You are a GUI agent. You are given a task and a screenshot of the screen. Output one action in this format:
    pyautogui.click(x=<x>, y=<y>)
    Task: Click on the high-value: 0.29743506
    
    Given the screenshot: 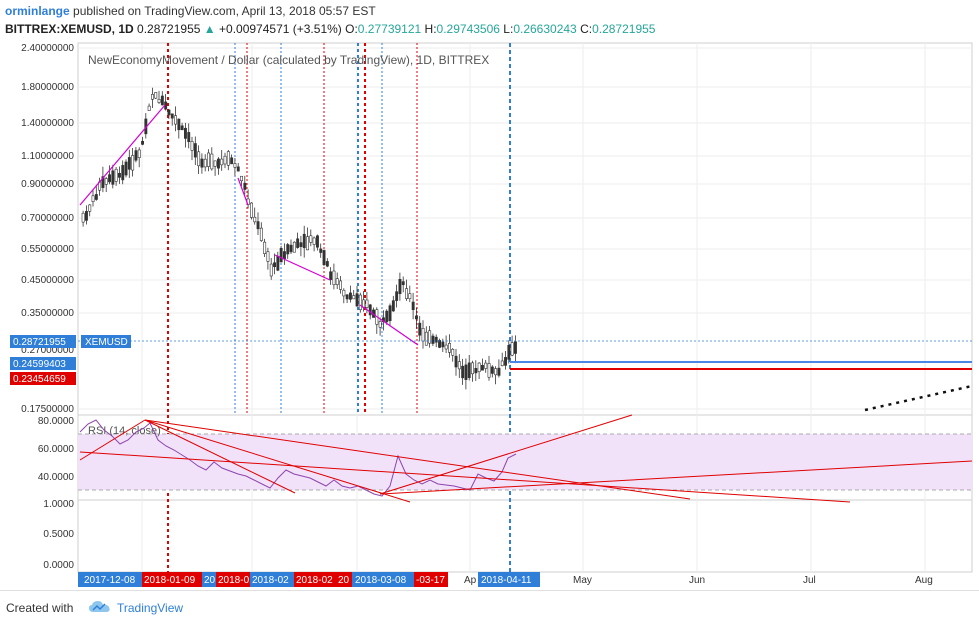 What is the action you would take?
    pyautogui.click(x=468, y=29)
    